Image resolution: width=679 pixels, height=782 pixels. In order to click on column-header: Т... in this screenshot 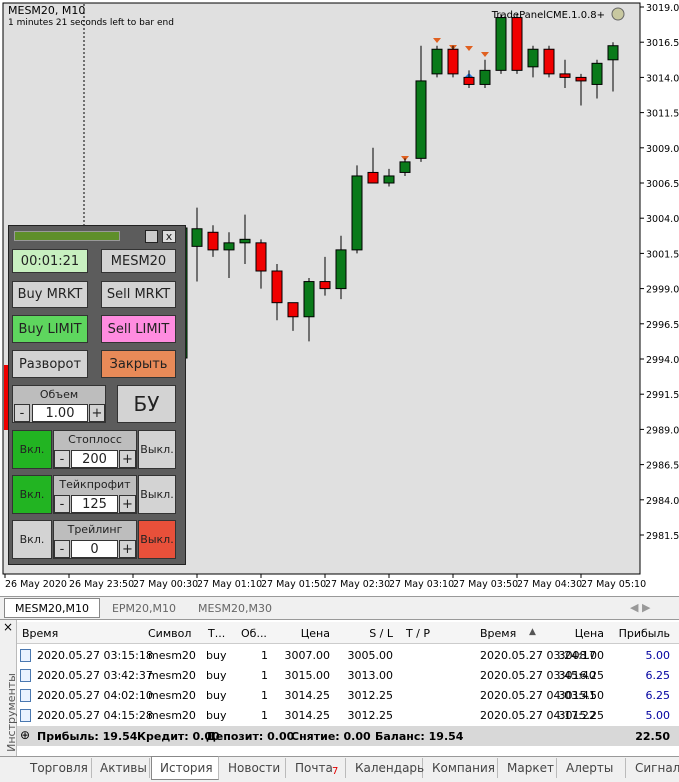, I will do `click(217, 633)`.